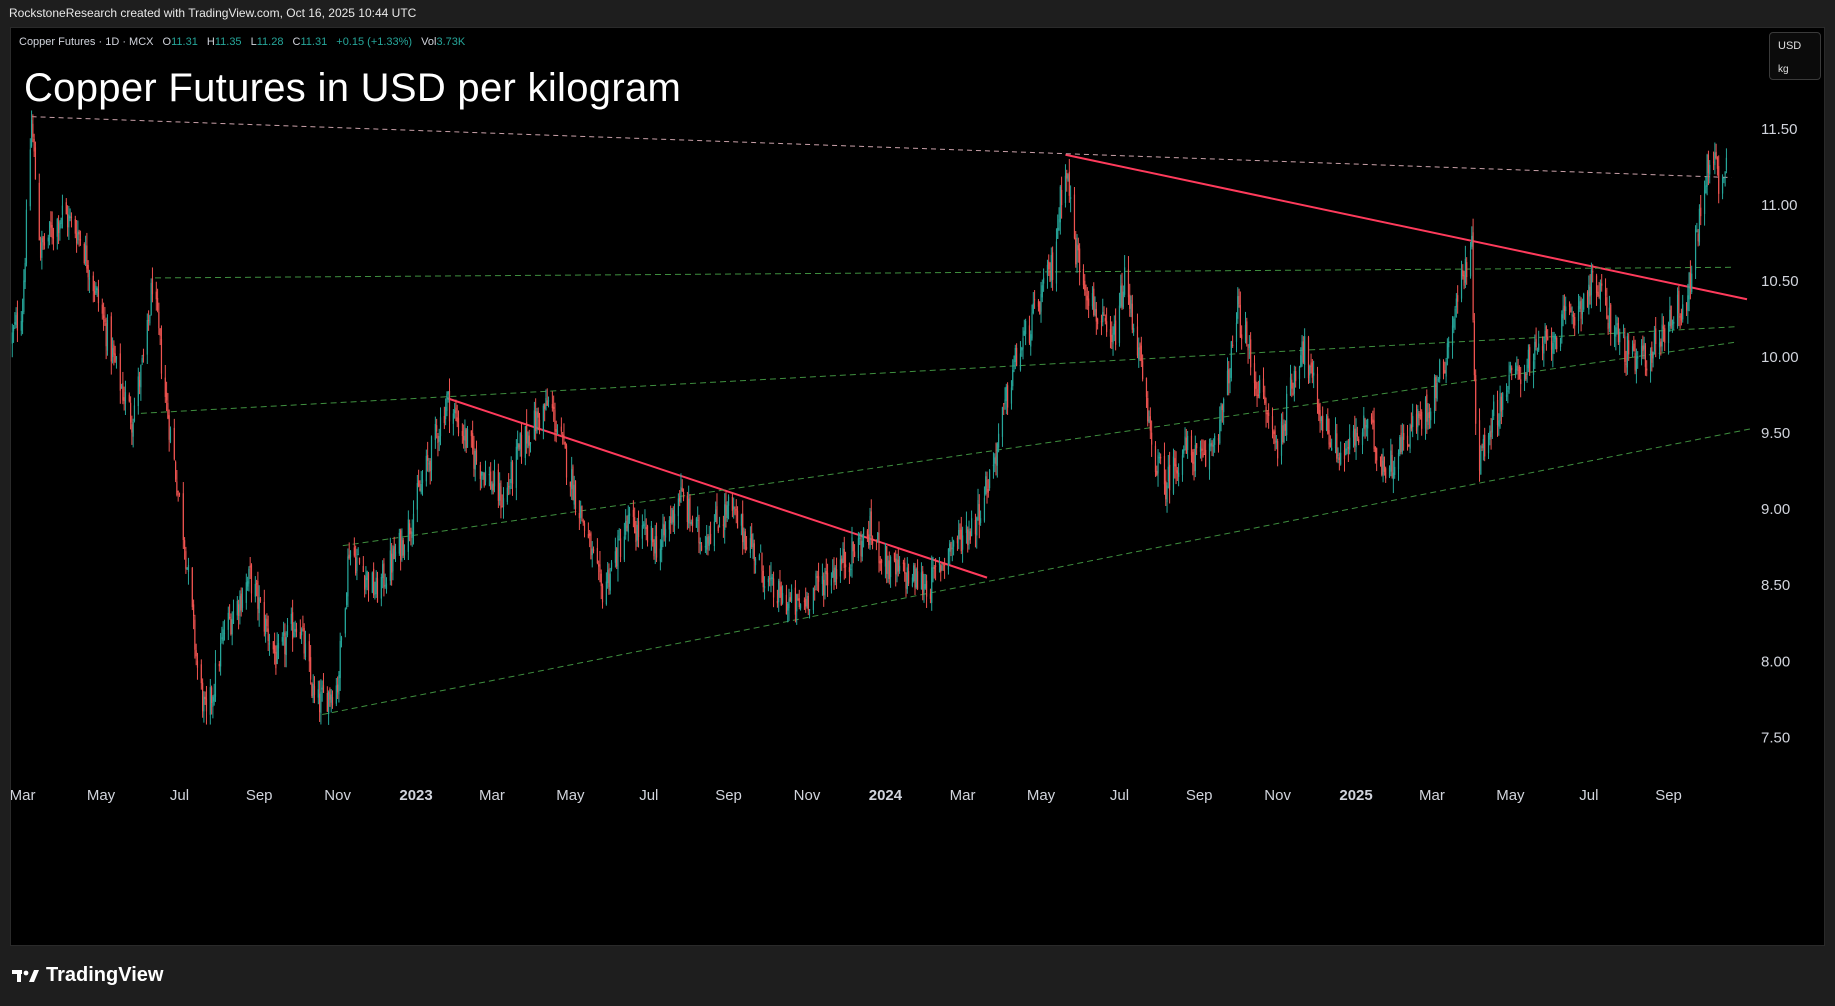 The width and height of the screenshot is (1835, 1006). I want to click on currency-unit-button: USD kg, so click(1795, 56).